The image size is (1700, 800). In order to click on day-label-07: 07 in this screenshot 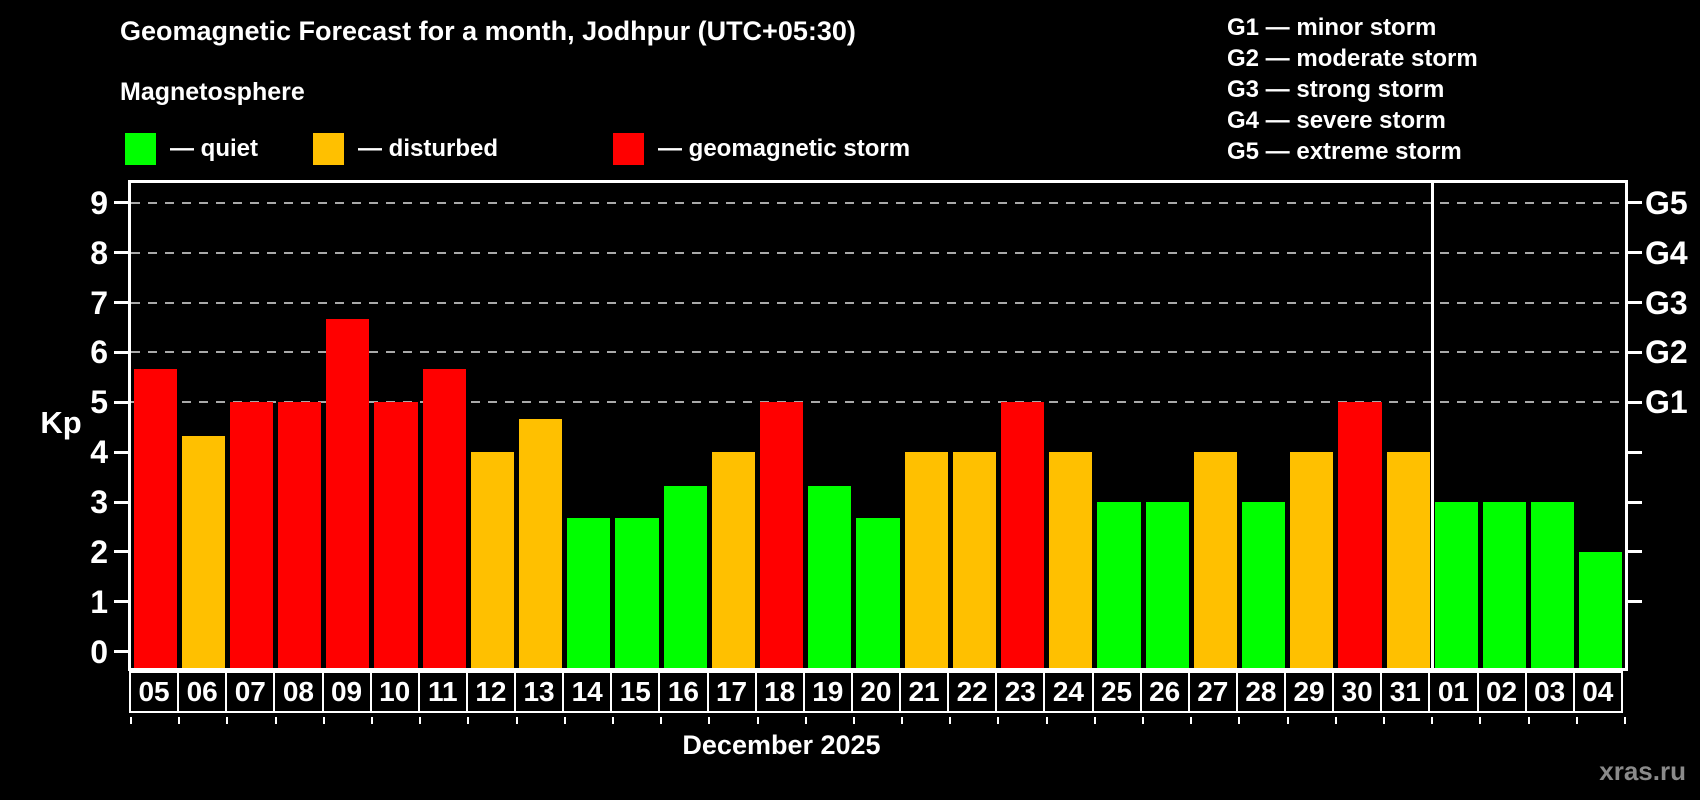, I will do `click(250, 692)`.